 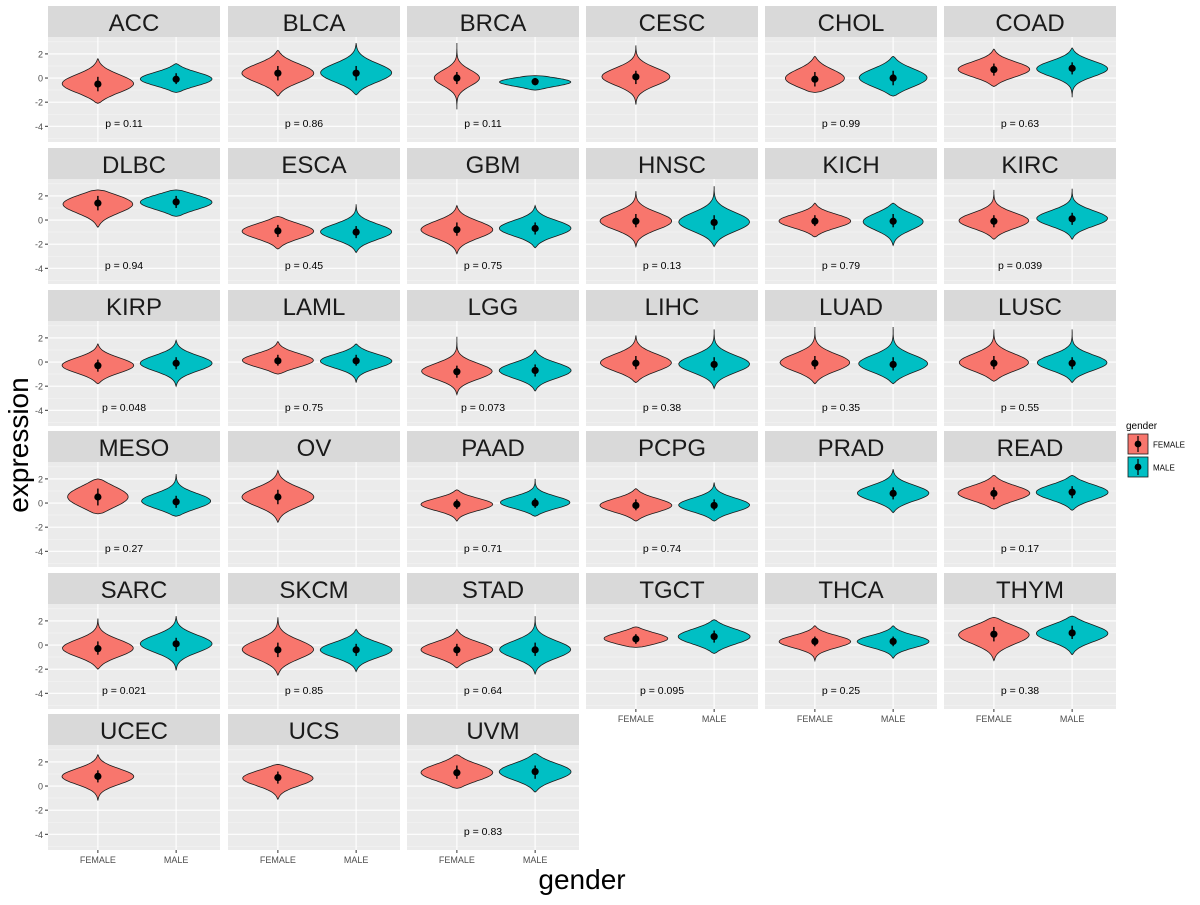 I want to click on panel-title-uvm: UVM, so click(x=492, y=731).